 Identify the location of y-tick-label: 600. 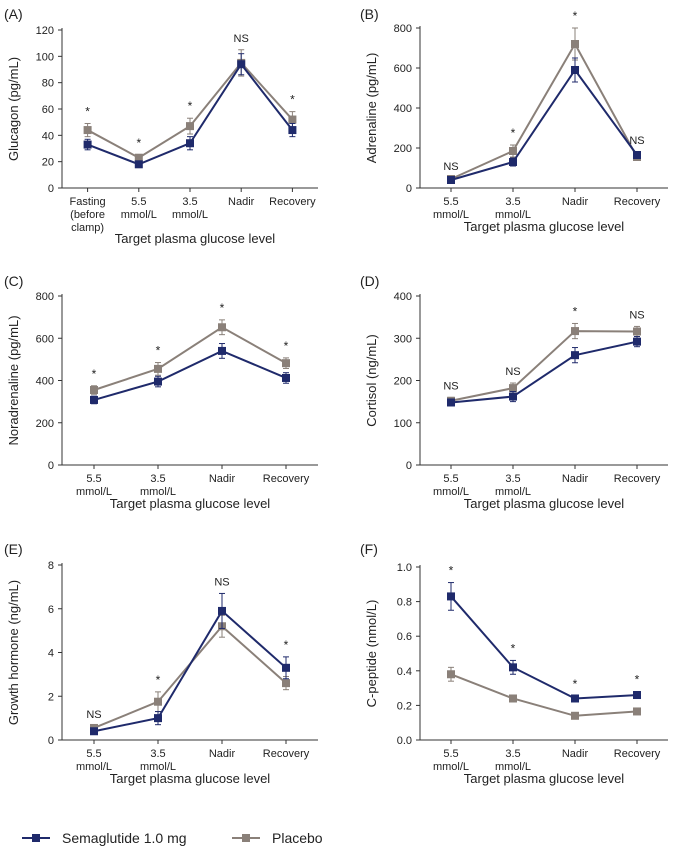
(403, 69).